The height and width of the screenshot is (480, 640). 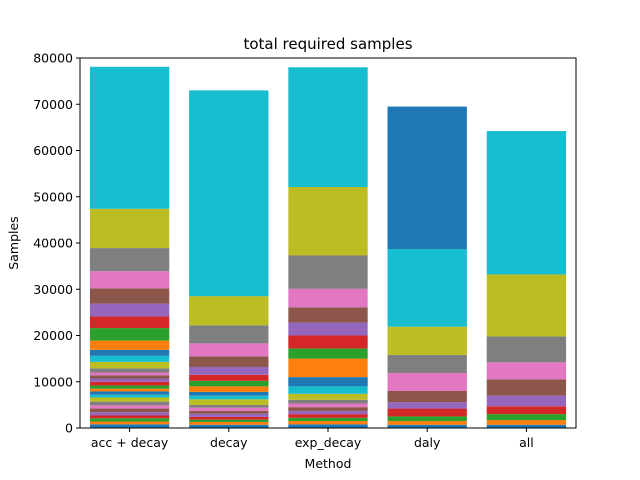 What do you see at coordinates (427, 442) in the screenshot?
I see `x-tick-label: daly` at bounding box center [427, 442].